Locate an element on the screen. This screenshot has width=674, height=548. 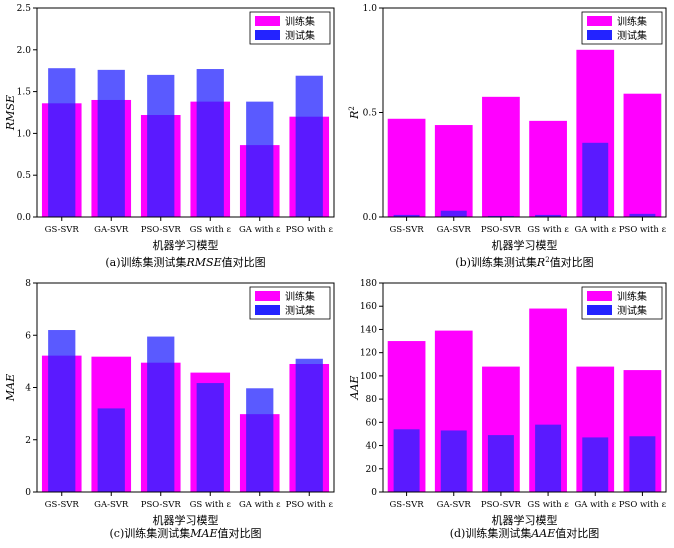
y-tick-label: 80 is located at coordinates (372, 400).